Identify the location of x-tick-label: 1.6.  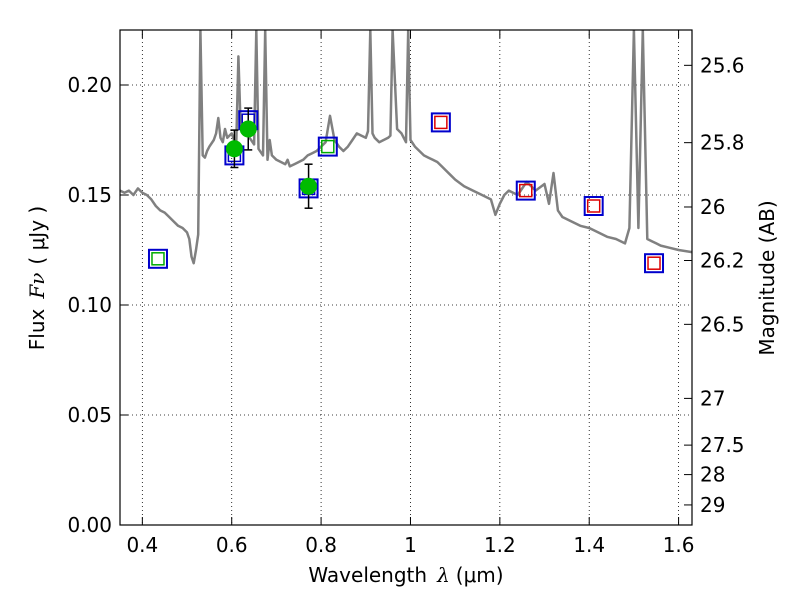
(679, 545).